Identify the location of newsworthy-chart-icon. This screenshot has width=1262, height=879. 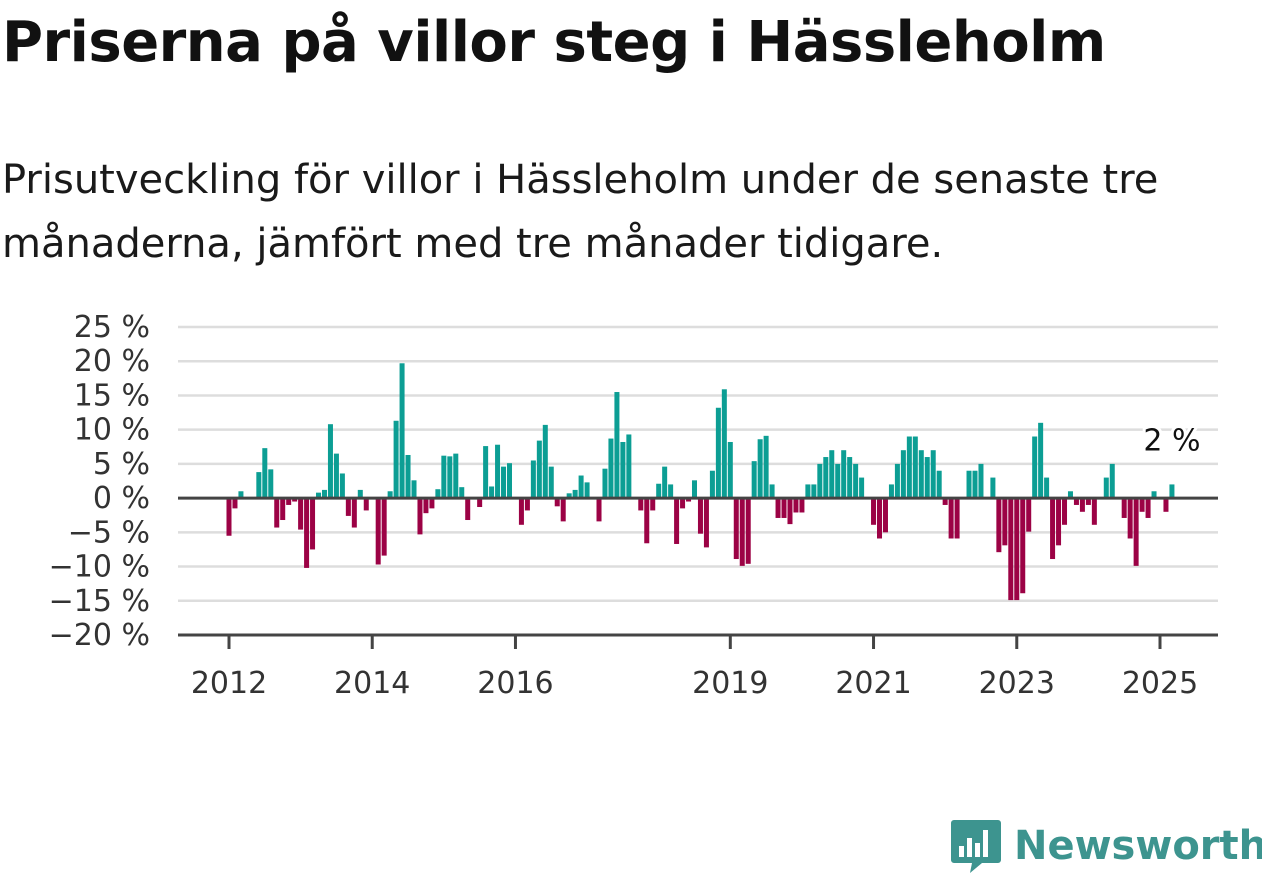
(976, 846).